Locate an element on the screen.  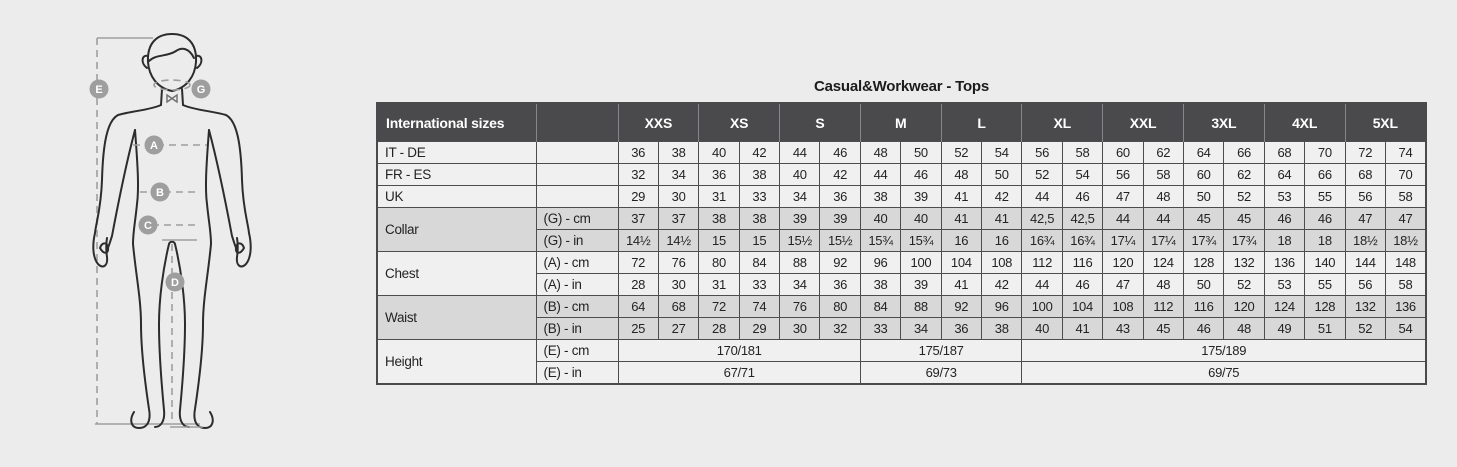
value-cell: 124 is located at coordinates (1163, 262).